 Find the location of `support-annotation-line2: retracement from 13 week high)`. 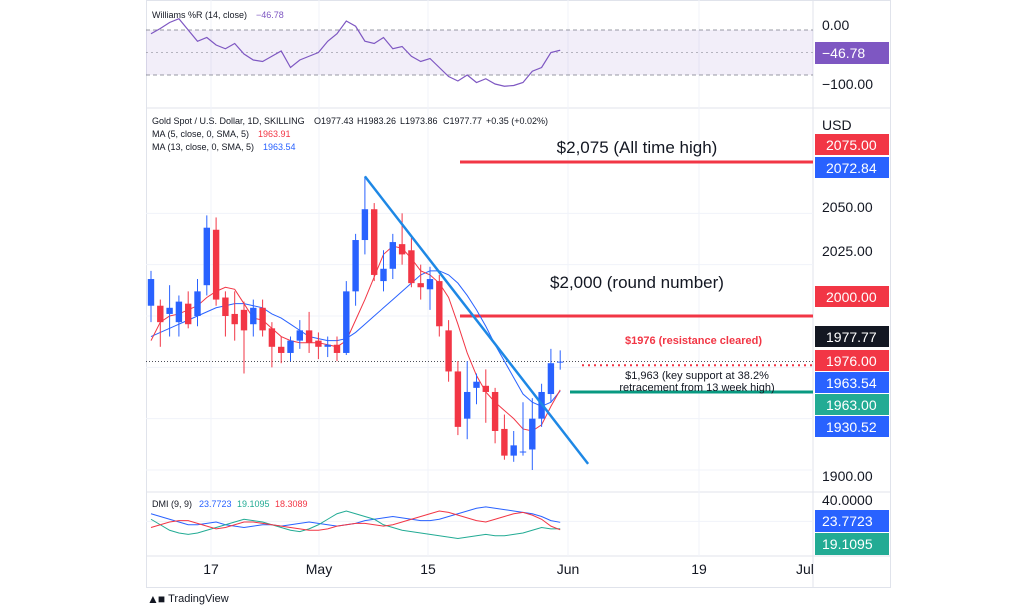

support-annotation-line2: retracement from 13 week high) is located at coordinates (696, 388).